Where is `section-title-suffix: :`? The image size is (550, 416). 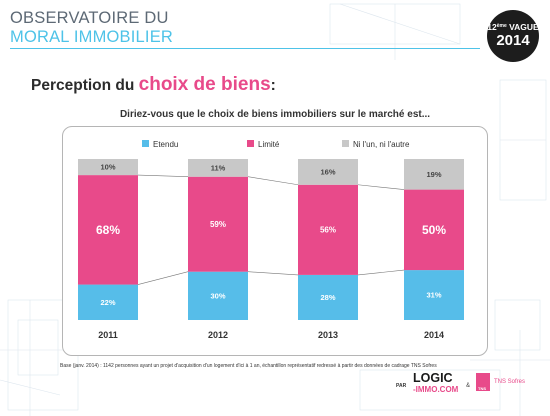
section-title-suffix: : is located at coordinates (273, 85).